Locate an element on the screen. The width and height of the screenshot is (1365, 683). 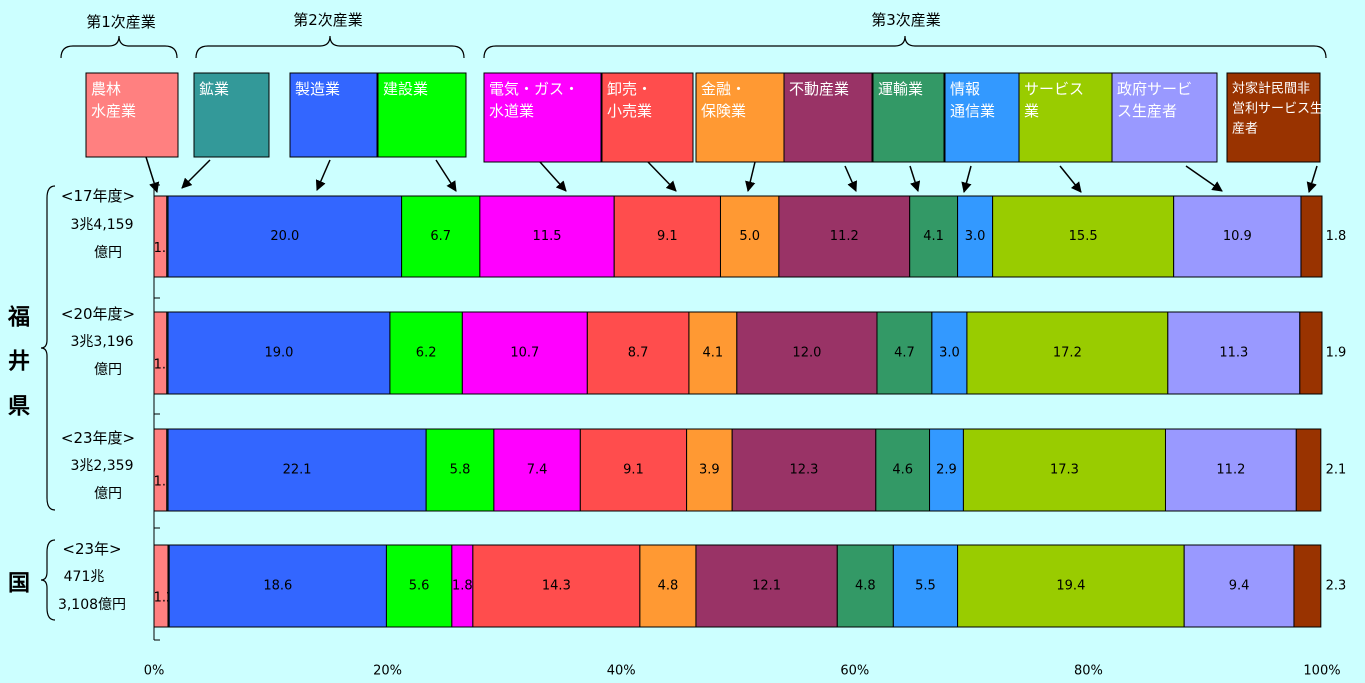
data-label: 22.1 is located at coordinates (297, 470).